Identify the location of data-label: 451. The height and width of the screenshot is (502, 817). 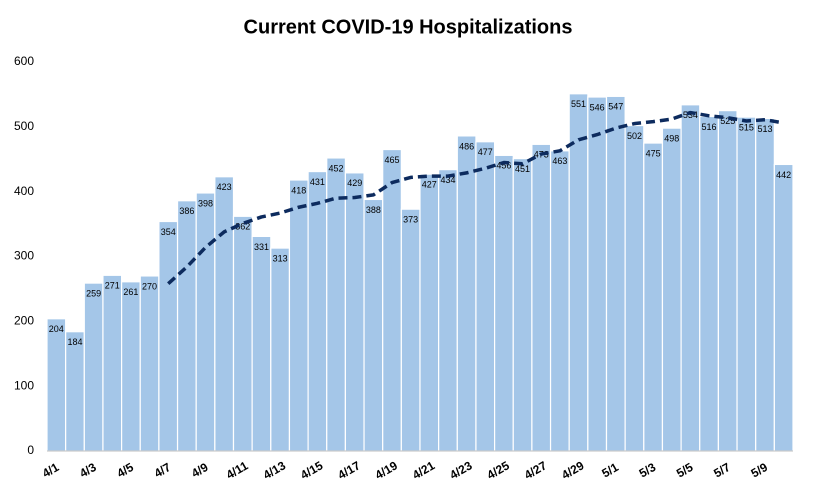
(522, 169).